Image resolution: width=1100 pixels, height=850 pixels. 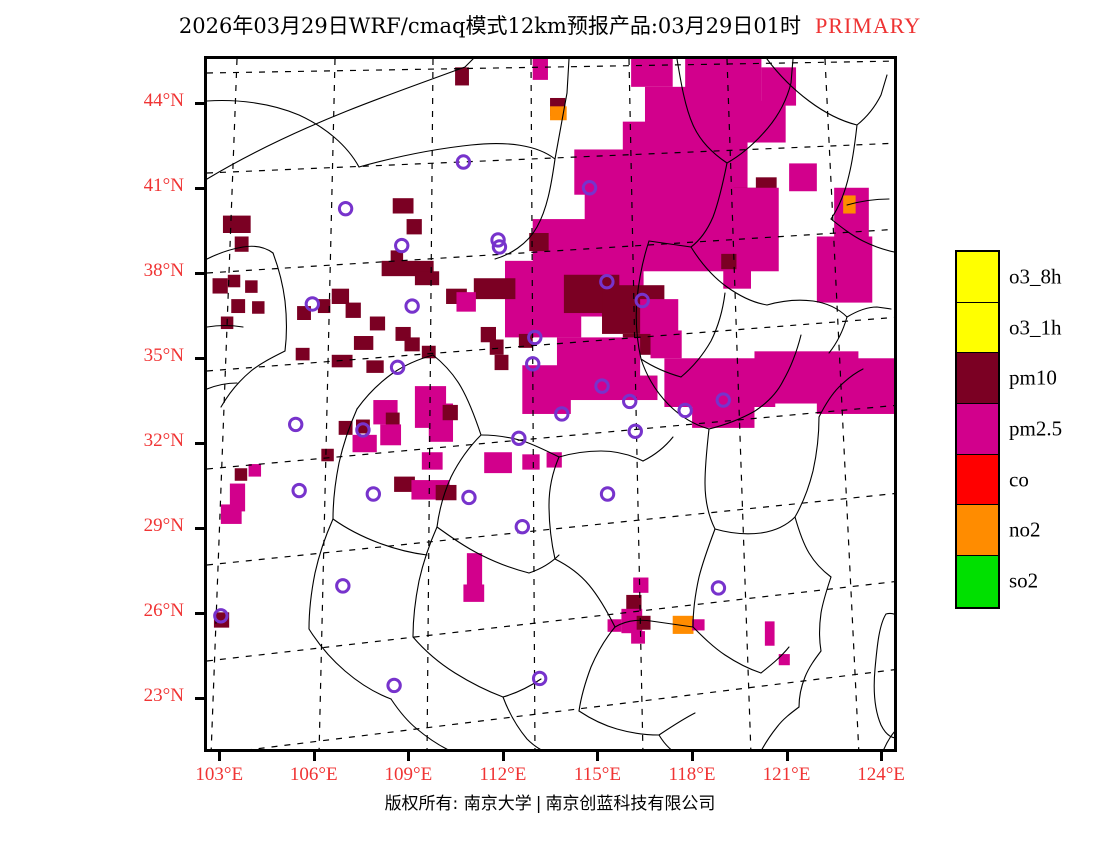 What do you see at coordinates (163, 526) in the screenshot?
I see `y-tick-label: 29°N` at bounding box center [163, 526].